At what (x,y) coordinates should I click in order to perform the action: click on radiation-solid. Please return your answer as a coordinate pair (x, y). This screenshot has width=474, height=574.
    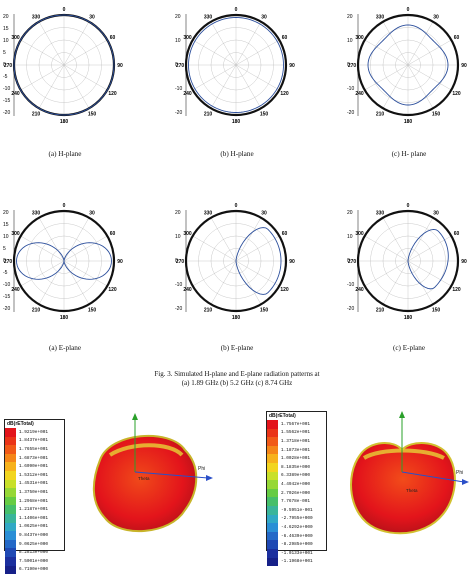
    Looking at the image, I should click on (145, 483).